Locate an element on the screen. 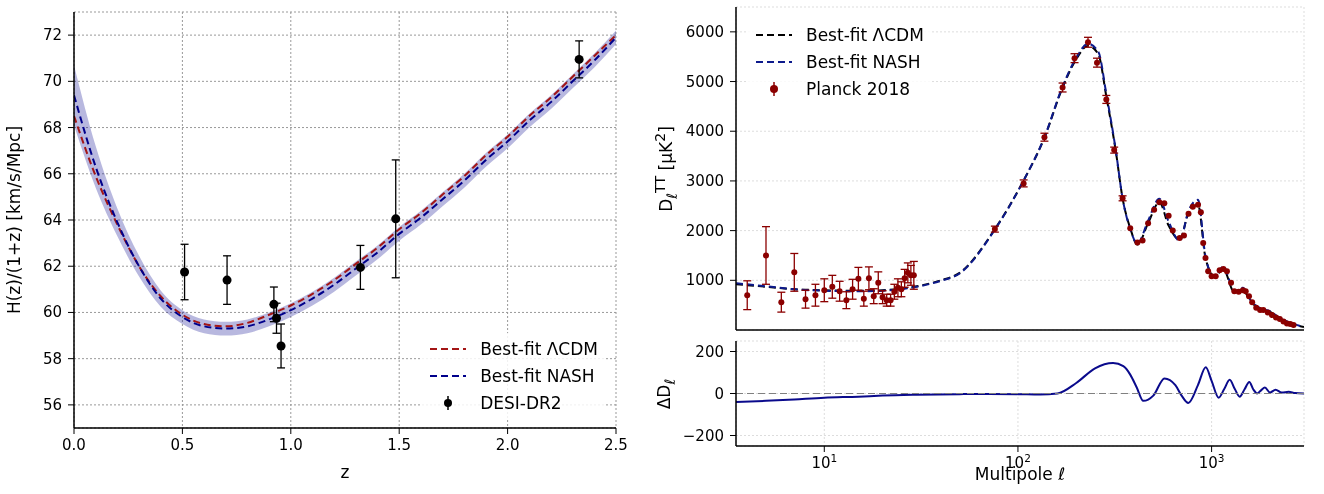 This screenshot has height=494, width=1324. x-tick-label: 1.5 is located at coordinates (399, 445).